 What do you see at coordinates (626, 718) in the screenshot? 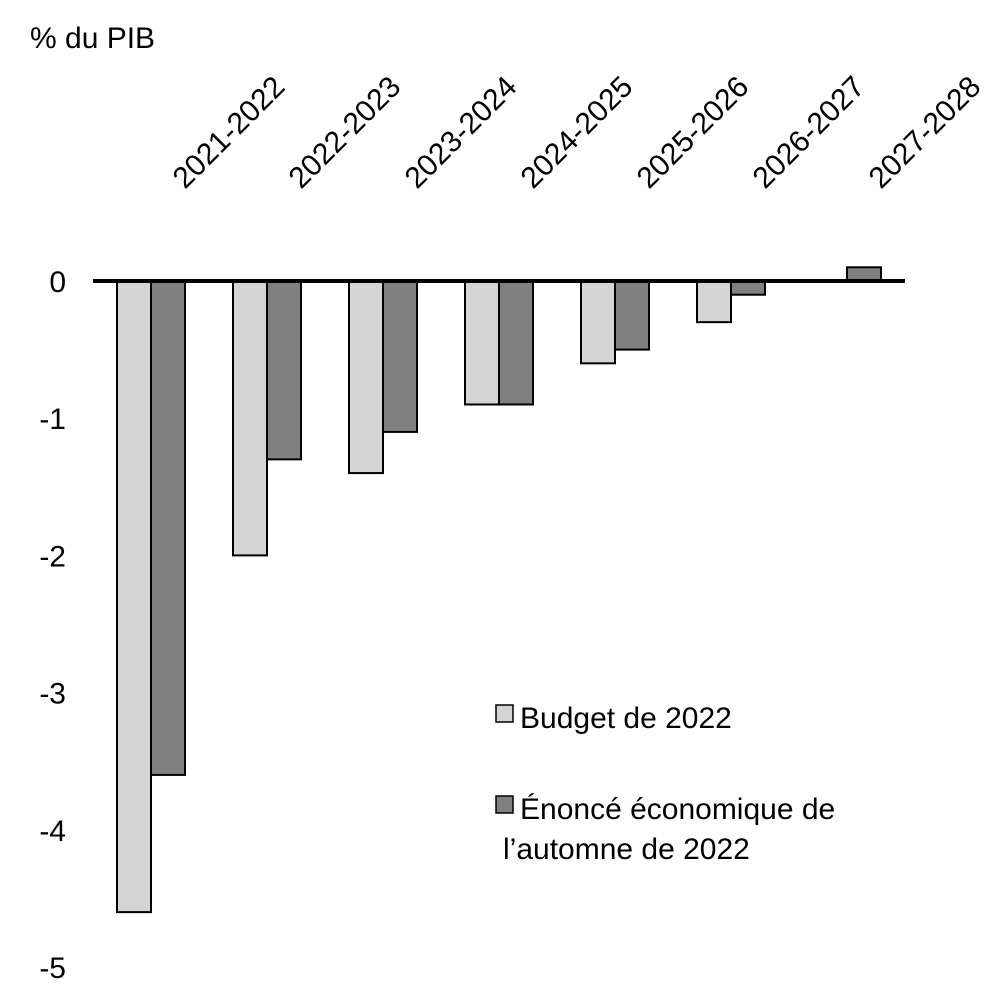
I see `legend-label: Budget de 2022` at bounding box center [626, 718].